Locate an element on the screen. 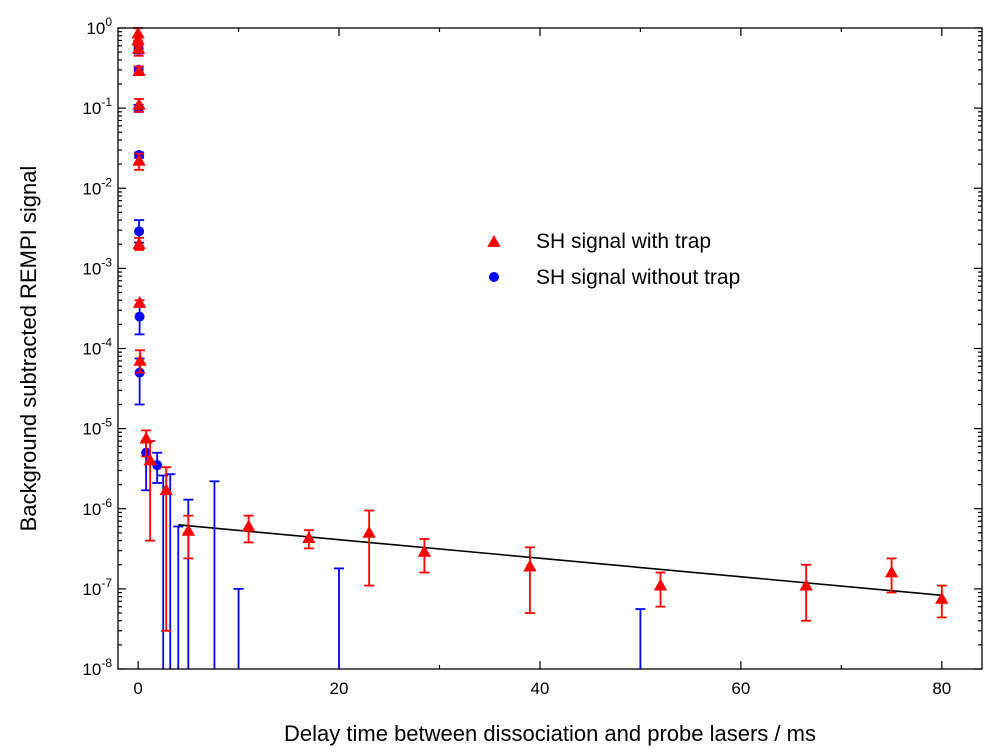  legend-marker-trap is located at coordinates (494, 241).